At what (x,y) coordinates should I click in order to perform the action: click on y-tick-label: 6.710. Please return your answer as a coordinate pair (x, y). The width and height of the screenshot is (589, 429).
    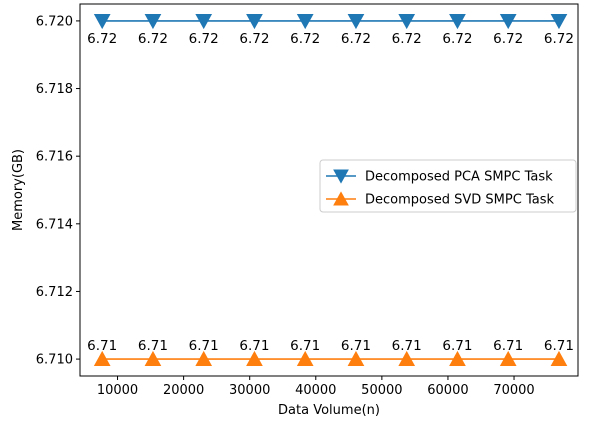
    Looking at the image, I should click on (54, 360).